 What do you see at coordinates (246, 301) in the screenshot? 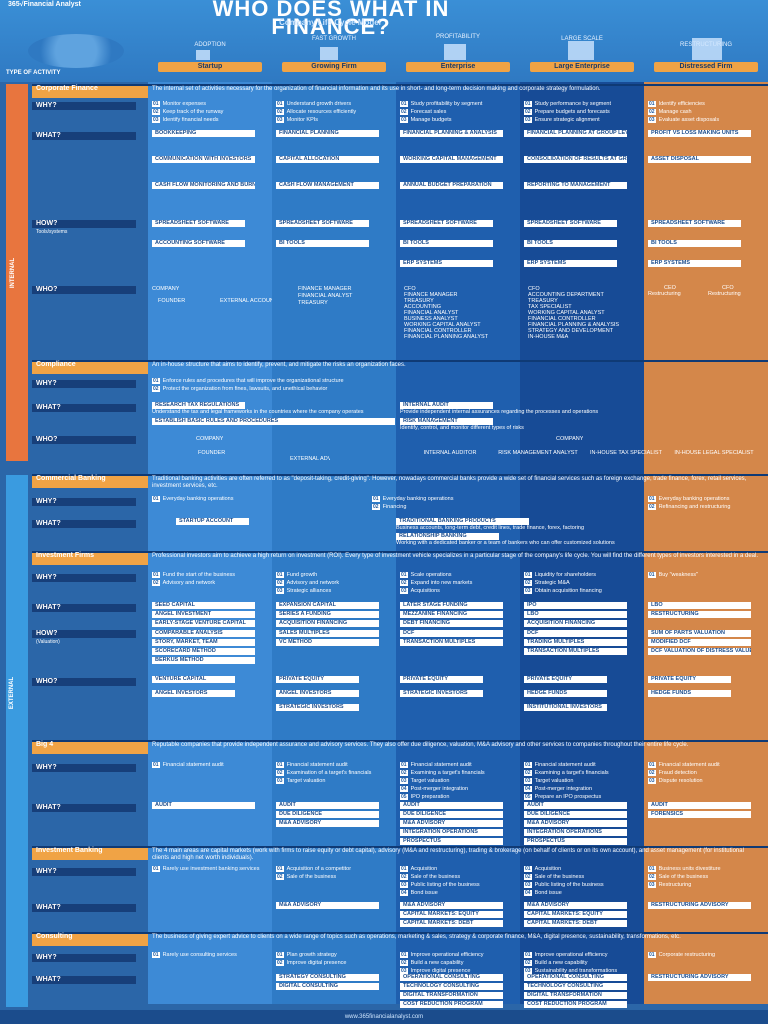
I see `cf-who-external: EXTERNAL ACCOUNTANTS` at bounding box center [246, 301].